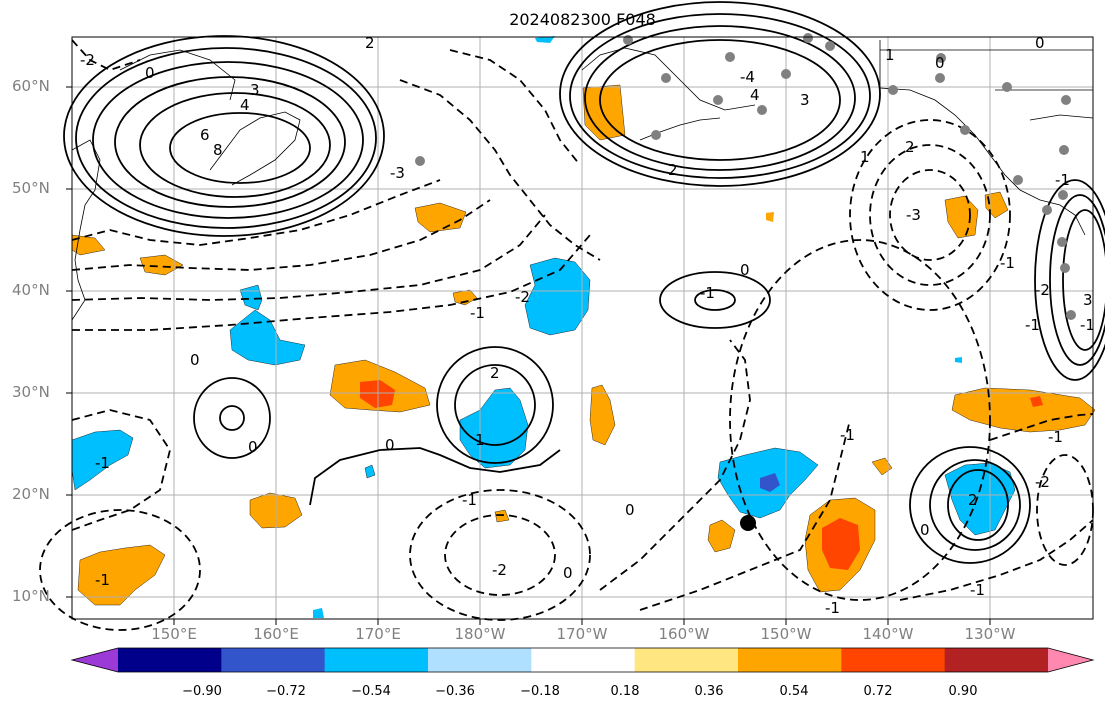  I want to click on lat-label: 40°N, so click(31, 290).